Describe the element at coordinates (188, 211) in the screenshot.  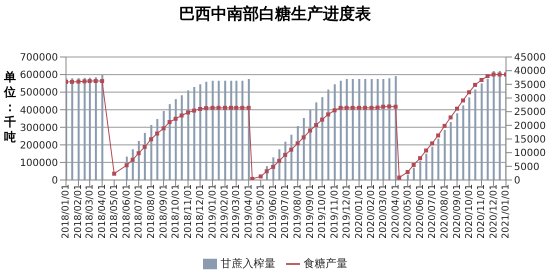
I see `x-tick-label: 2018/11/01` at that location.